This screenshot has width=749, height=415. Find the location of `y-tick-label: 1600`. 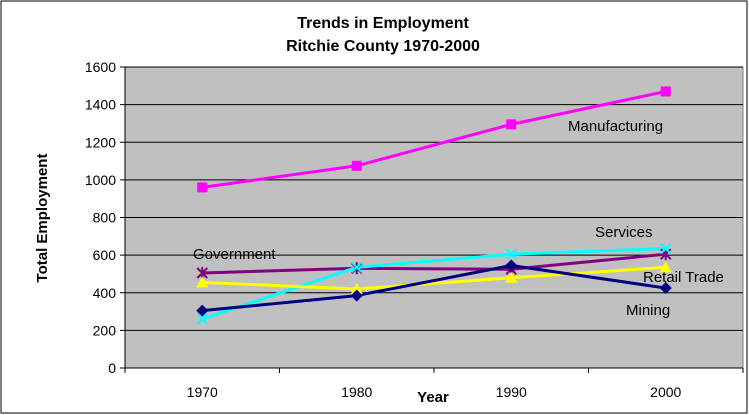

y-tick-label: 1600 is located at coordinates (100, 67).